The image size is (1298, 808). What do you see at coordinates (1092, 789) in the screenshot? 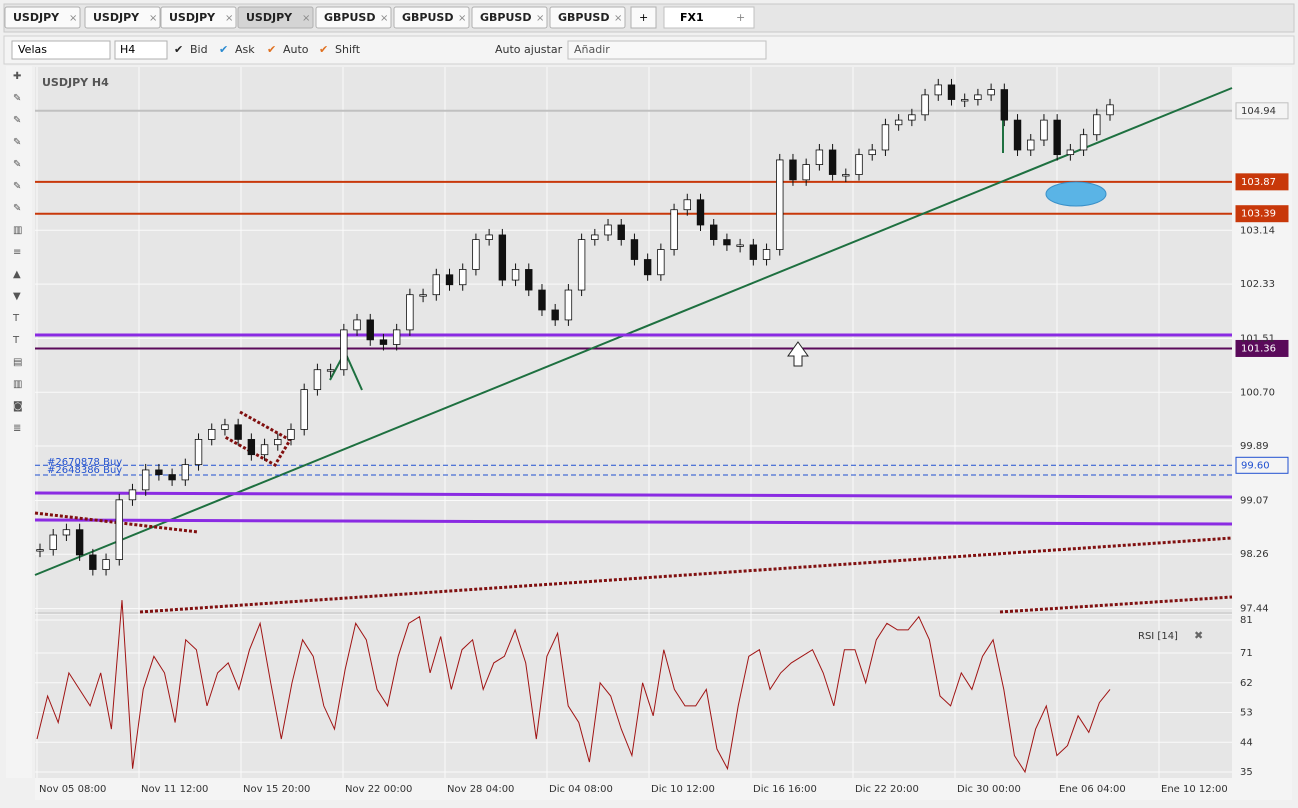
I see `x-tick-label: Ene 06 04:00` at bounding box center [1092, 789].